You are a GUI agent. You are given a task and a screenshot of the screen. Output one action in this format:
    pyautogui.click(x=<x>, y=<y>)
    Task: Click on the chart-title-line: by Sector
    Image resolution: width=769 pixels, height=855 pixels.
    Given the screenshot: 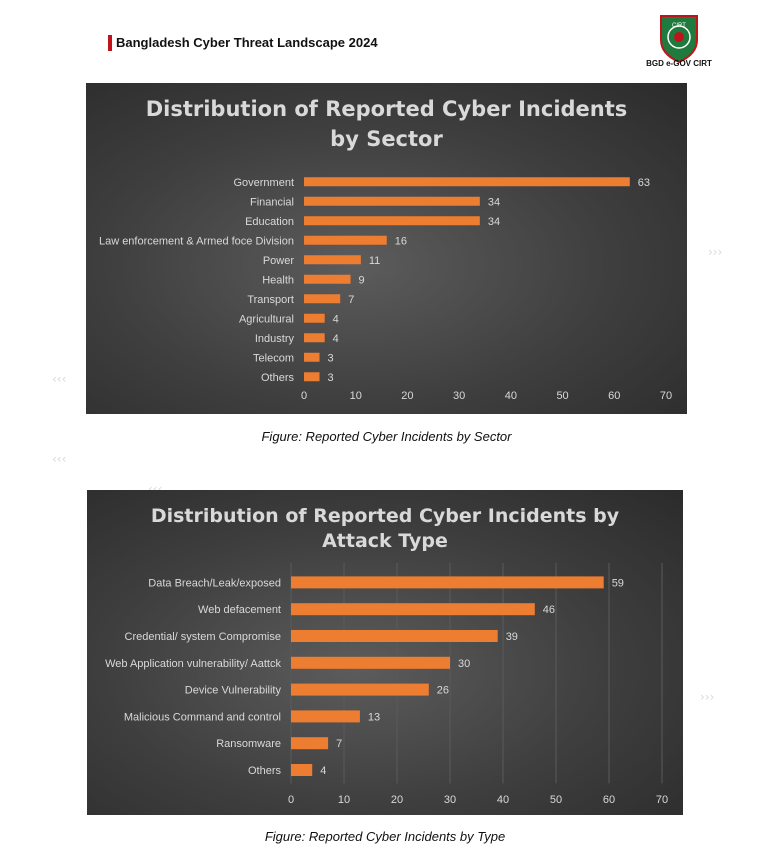 What is the action you would take?
    pyautogui.click(x=386, y=139)
    